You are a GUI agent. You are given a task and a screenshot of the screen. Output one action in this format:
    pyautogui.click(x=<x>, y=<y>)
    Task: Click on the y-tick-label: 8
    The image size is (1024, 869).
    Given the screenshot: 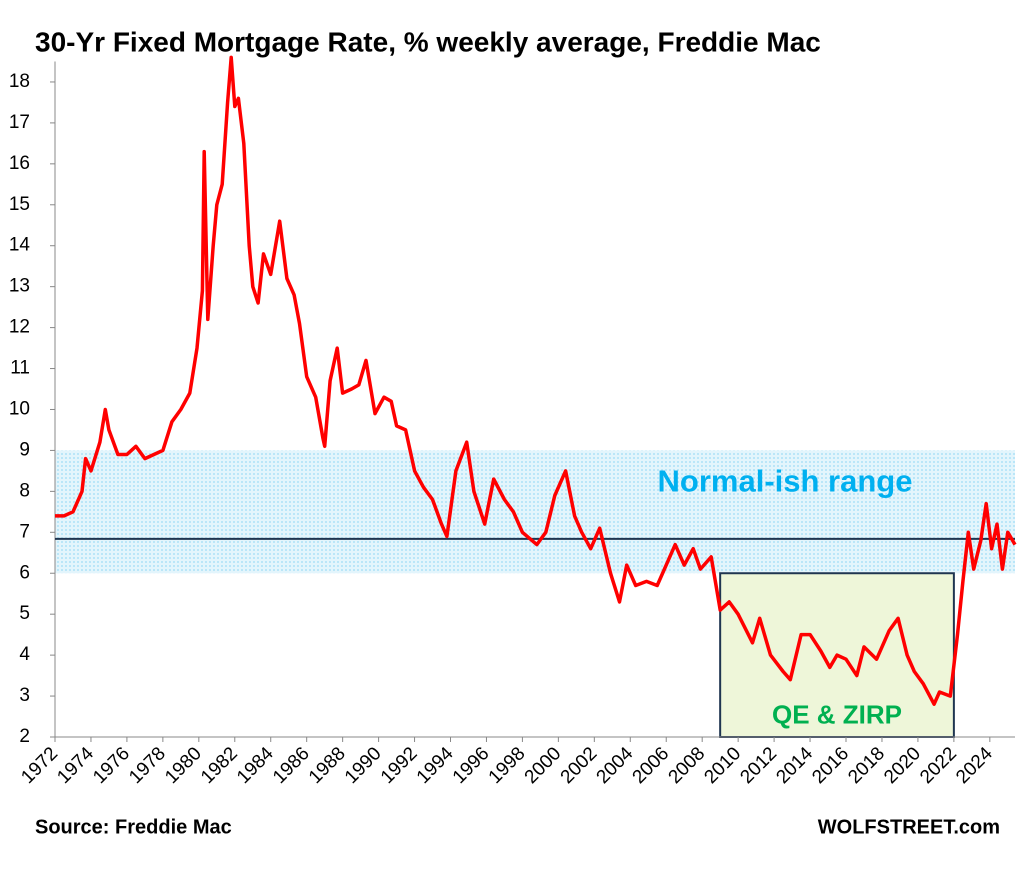 What is the action you would take?
    pyautogui.click(x=24, y=490)
    